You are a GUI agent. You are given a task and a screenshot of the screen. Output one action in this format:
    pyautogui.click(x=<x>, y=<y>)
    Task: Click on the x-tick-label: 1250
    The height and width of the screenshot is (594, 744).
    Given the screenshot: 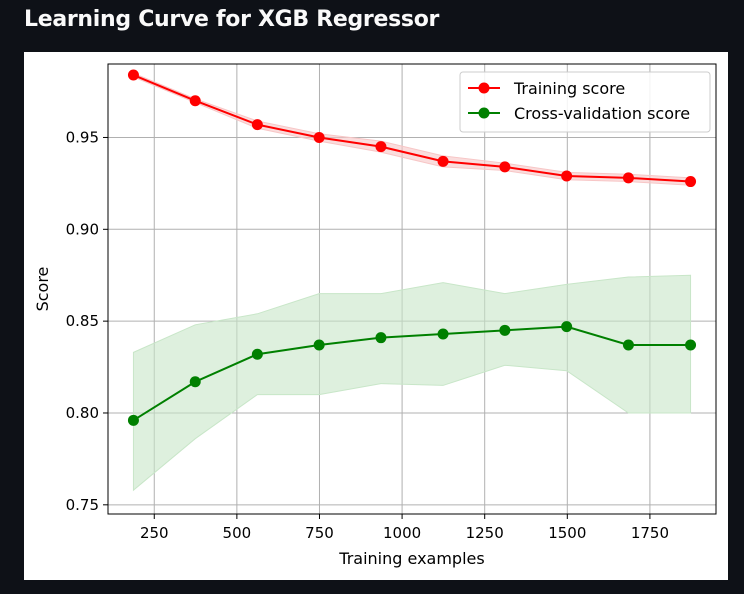 What is the action you would take?
    pyautogui.click(x=485, y=533)
    